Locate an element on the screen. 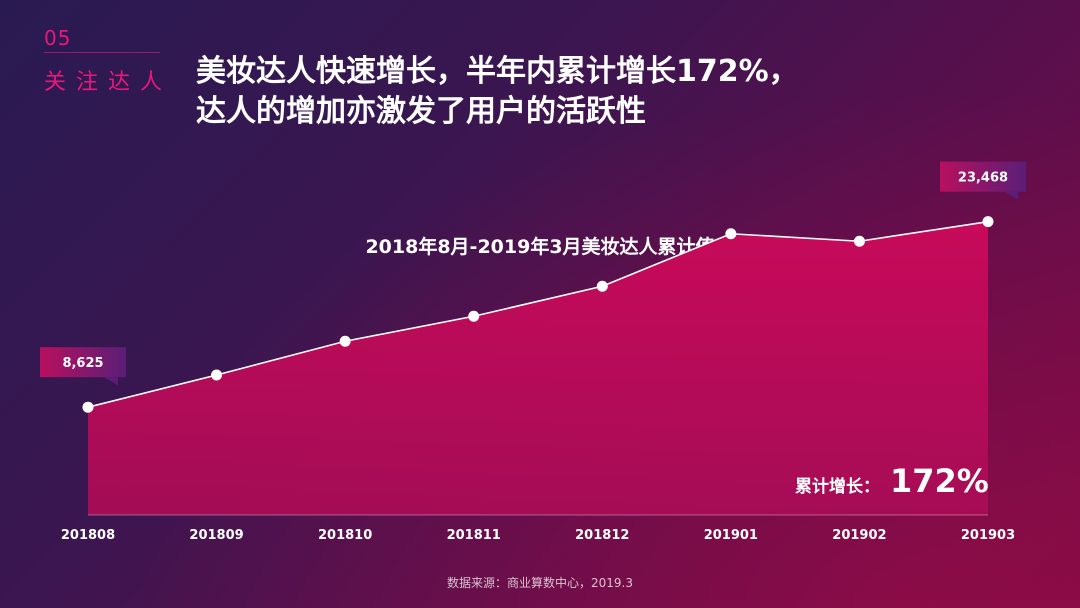  section-label: 关注达人 is located at coordinates (108, 82).